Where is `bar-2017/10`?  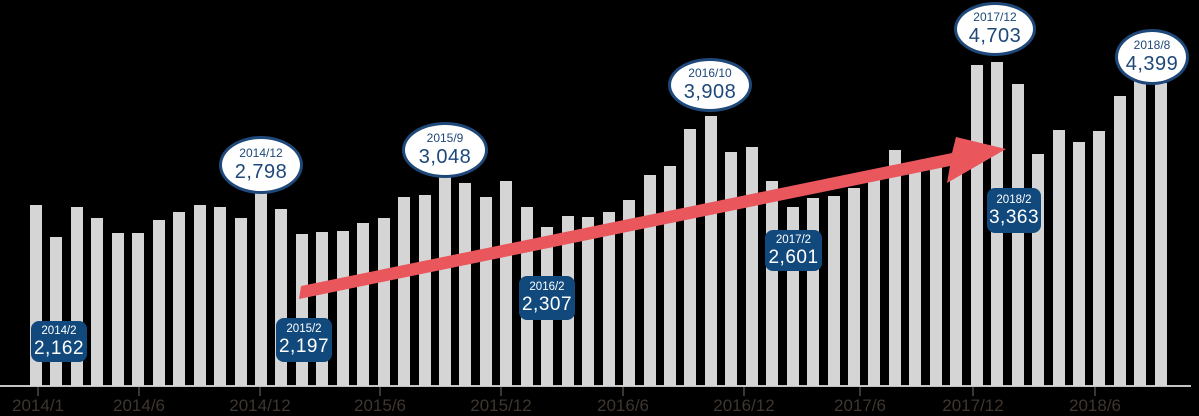
bar-2017/10 is located at coordinates (956, 273).